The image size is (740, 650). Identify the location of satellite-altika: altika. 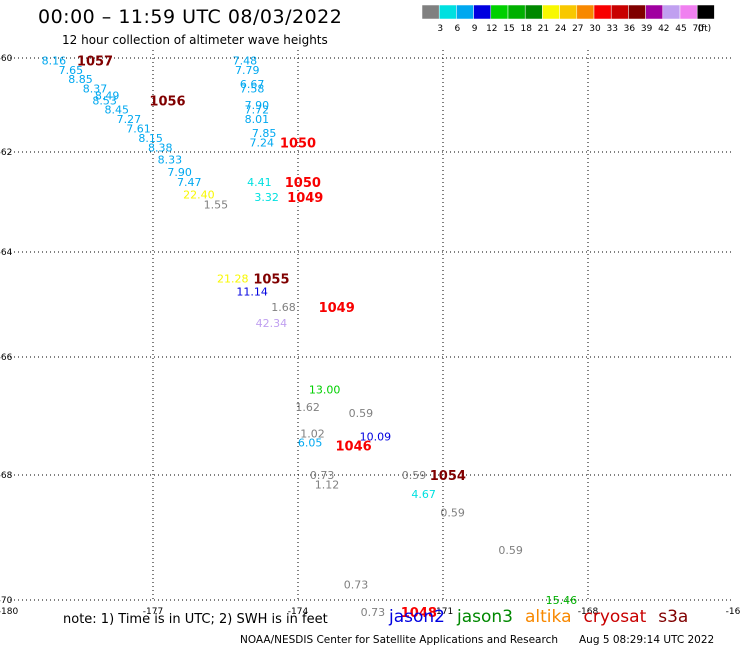
(548, 617).